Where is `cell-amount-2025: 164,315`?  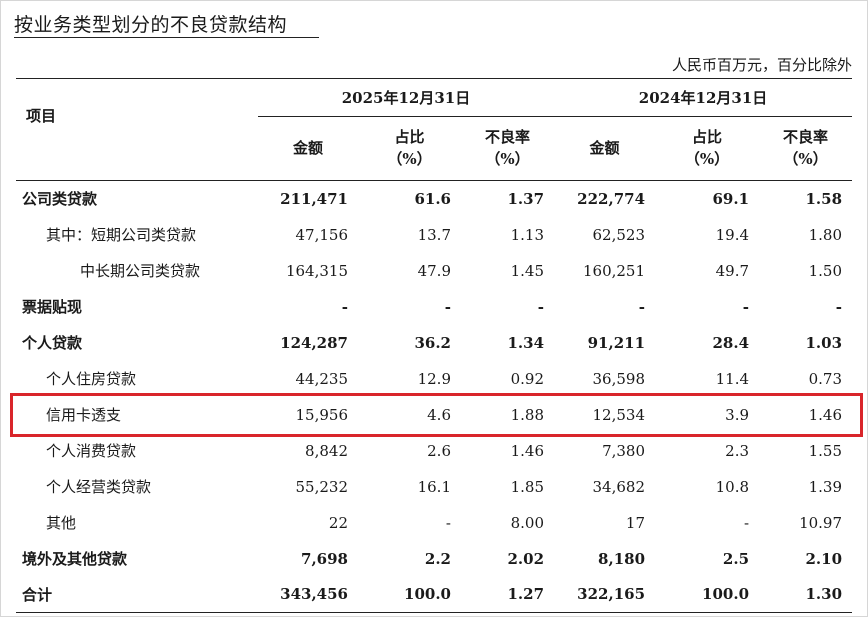 cell-amount-2025: 164,315 is located at coordinates (316, 270).